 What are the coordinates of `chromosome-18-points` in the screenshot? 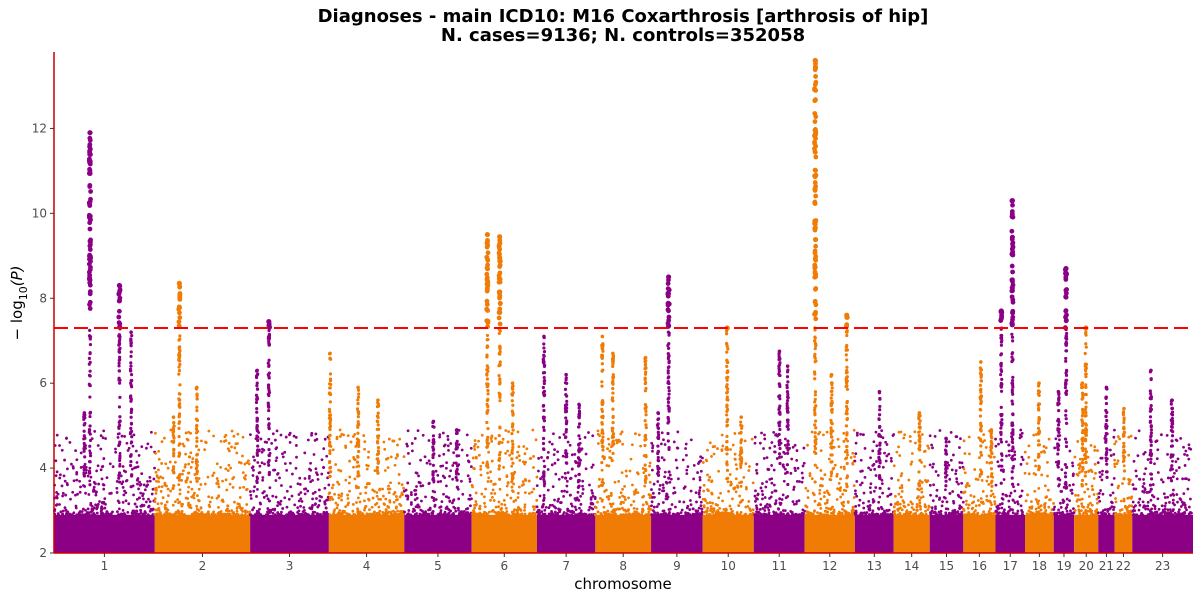 It's located at (1039, 467).